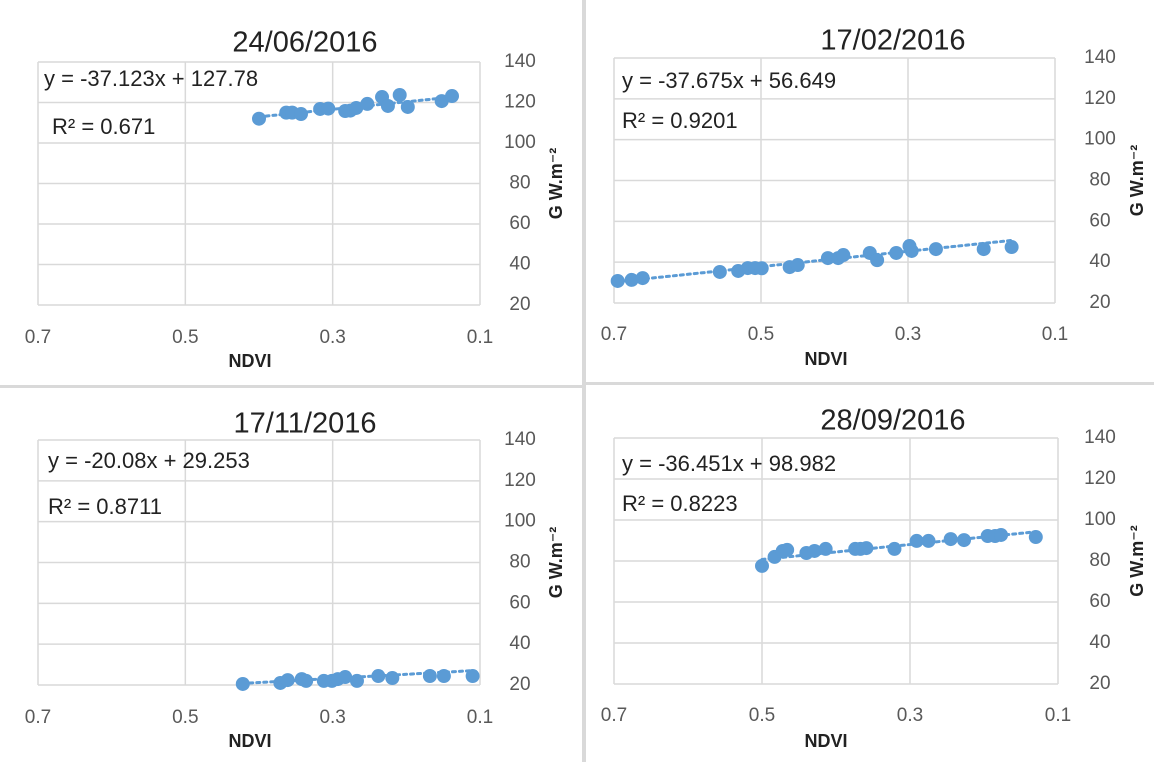 This screenshot has width=1154, height=762. Describe the element at coordinates (729, 463) in the screenshot. I see `equation: y = -36.451x + 98.982` at that location.